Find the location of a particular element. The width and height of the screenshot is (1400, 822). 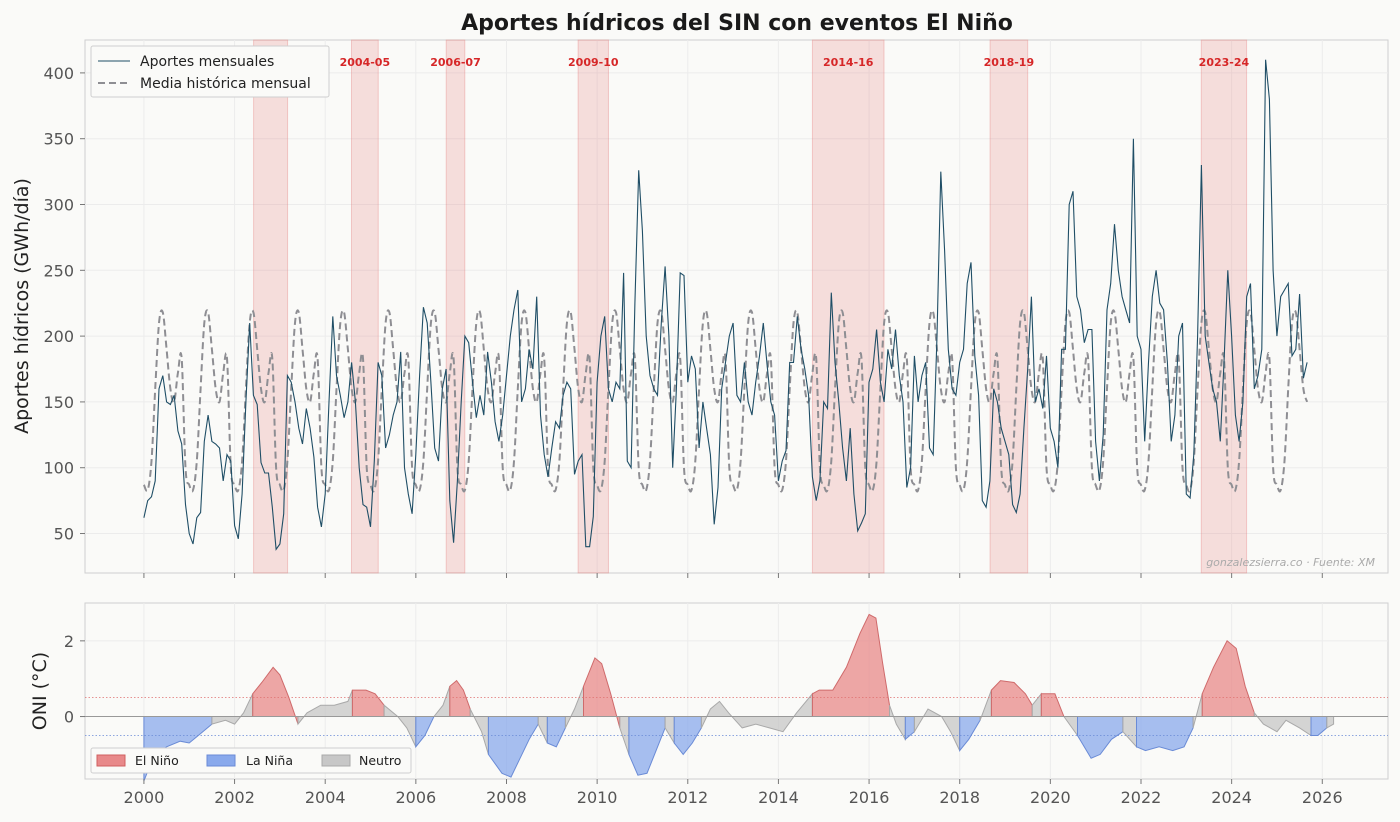

x-tick-label: 2006 is located at coordinates (415, 797).